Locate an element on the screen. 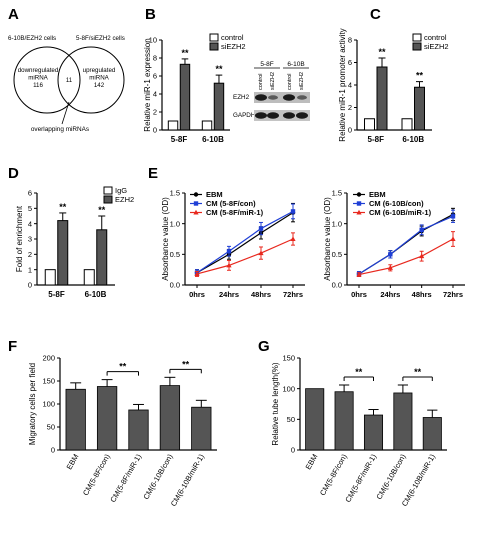 Image resolution: width=500 pixels, height=539 pixels. x-tick-label: 72hrs is located at coordinates (453, 294).